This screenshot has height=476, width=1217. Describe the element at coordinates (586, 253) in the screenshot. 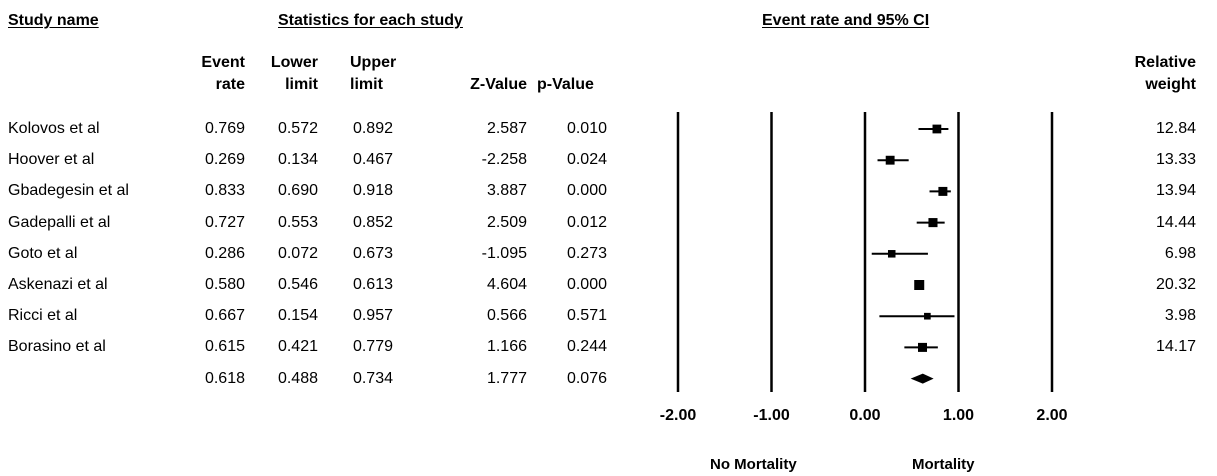

I see `p-value: 0.273` at that location.